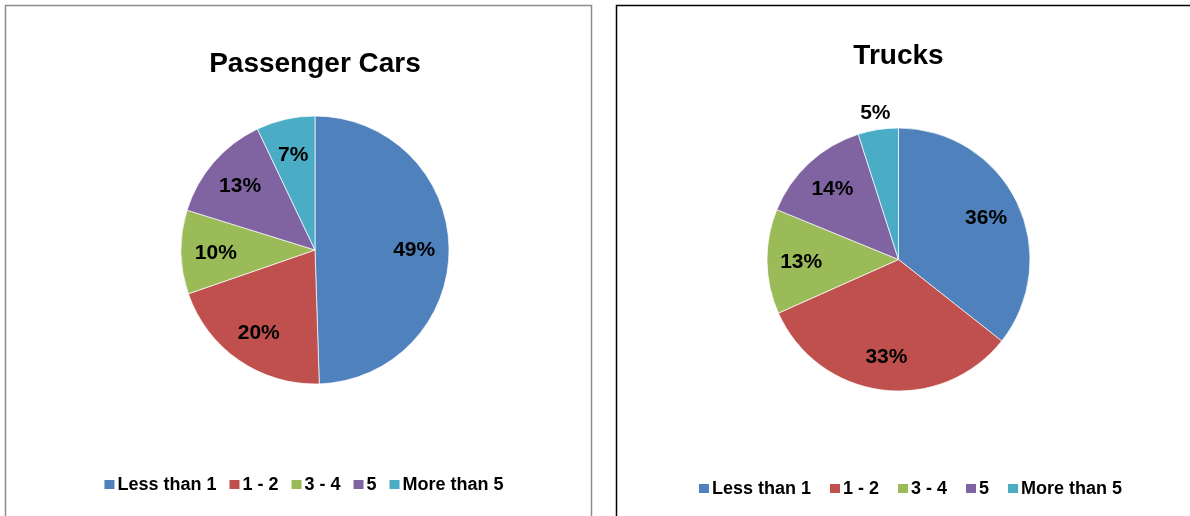 The width and height of the screenshot is (1190, 516). I want to click on data-label: 20%, so click(259, 332).